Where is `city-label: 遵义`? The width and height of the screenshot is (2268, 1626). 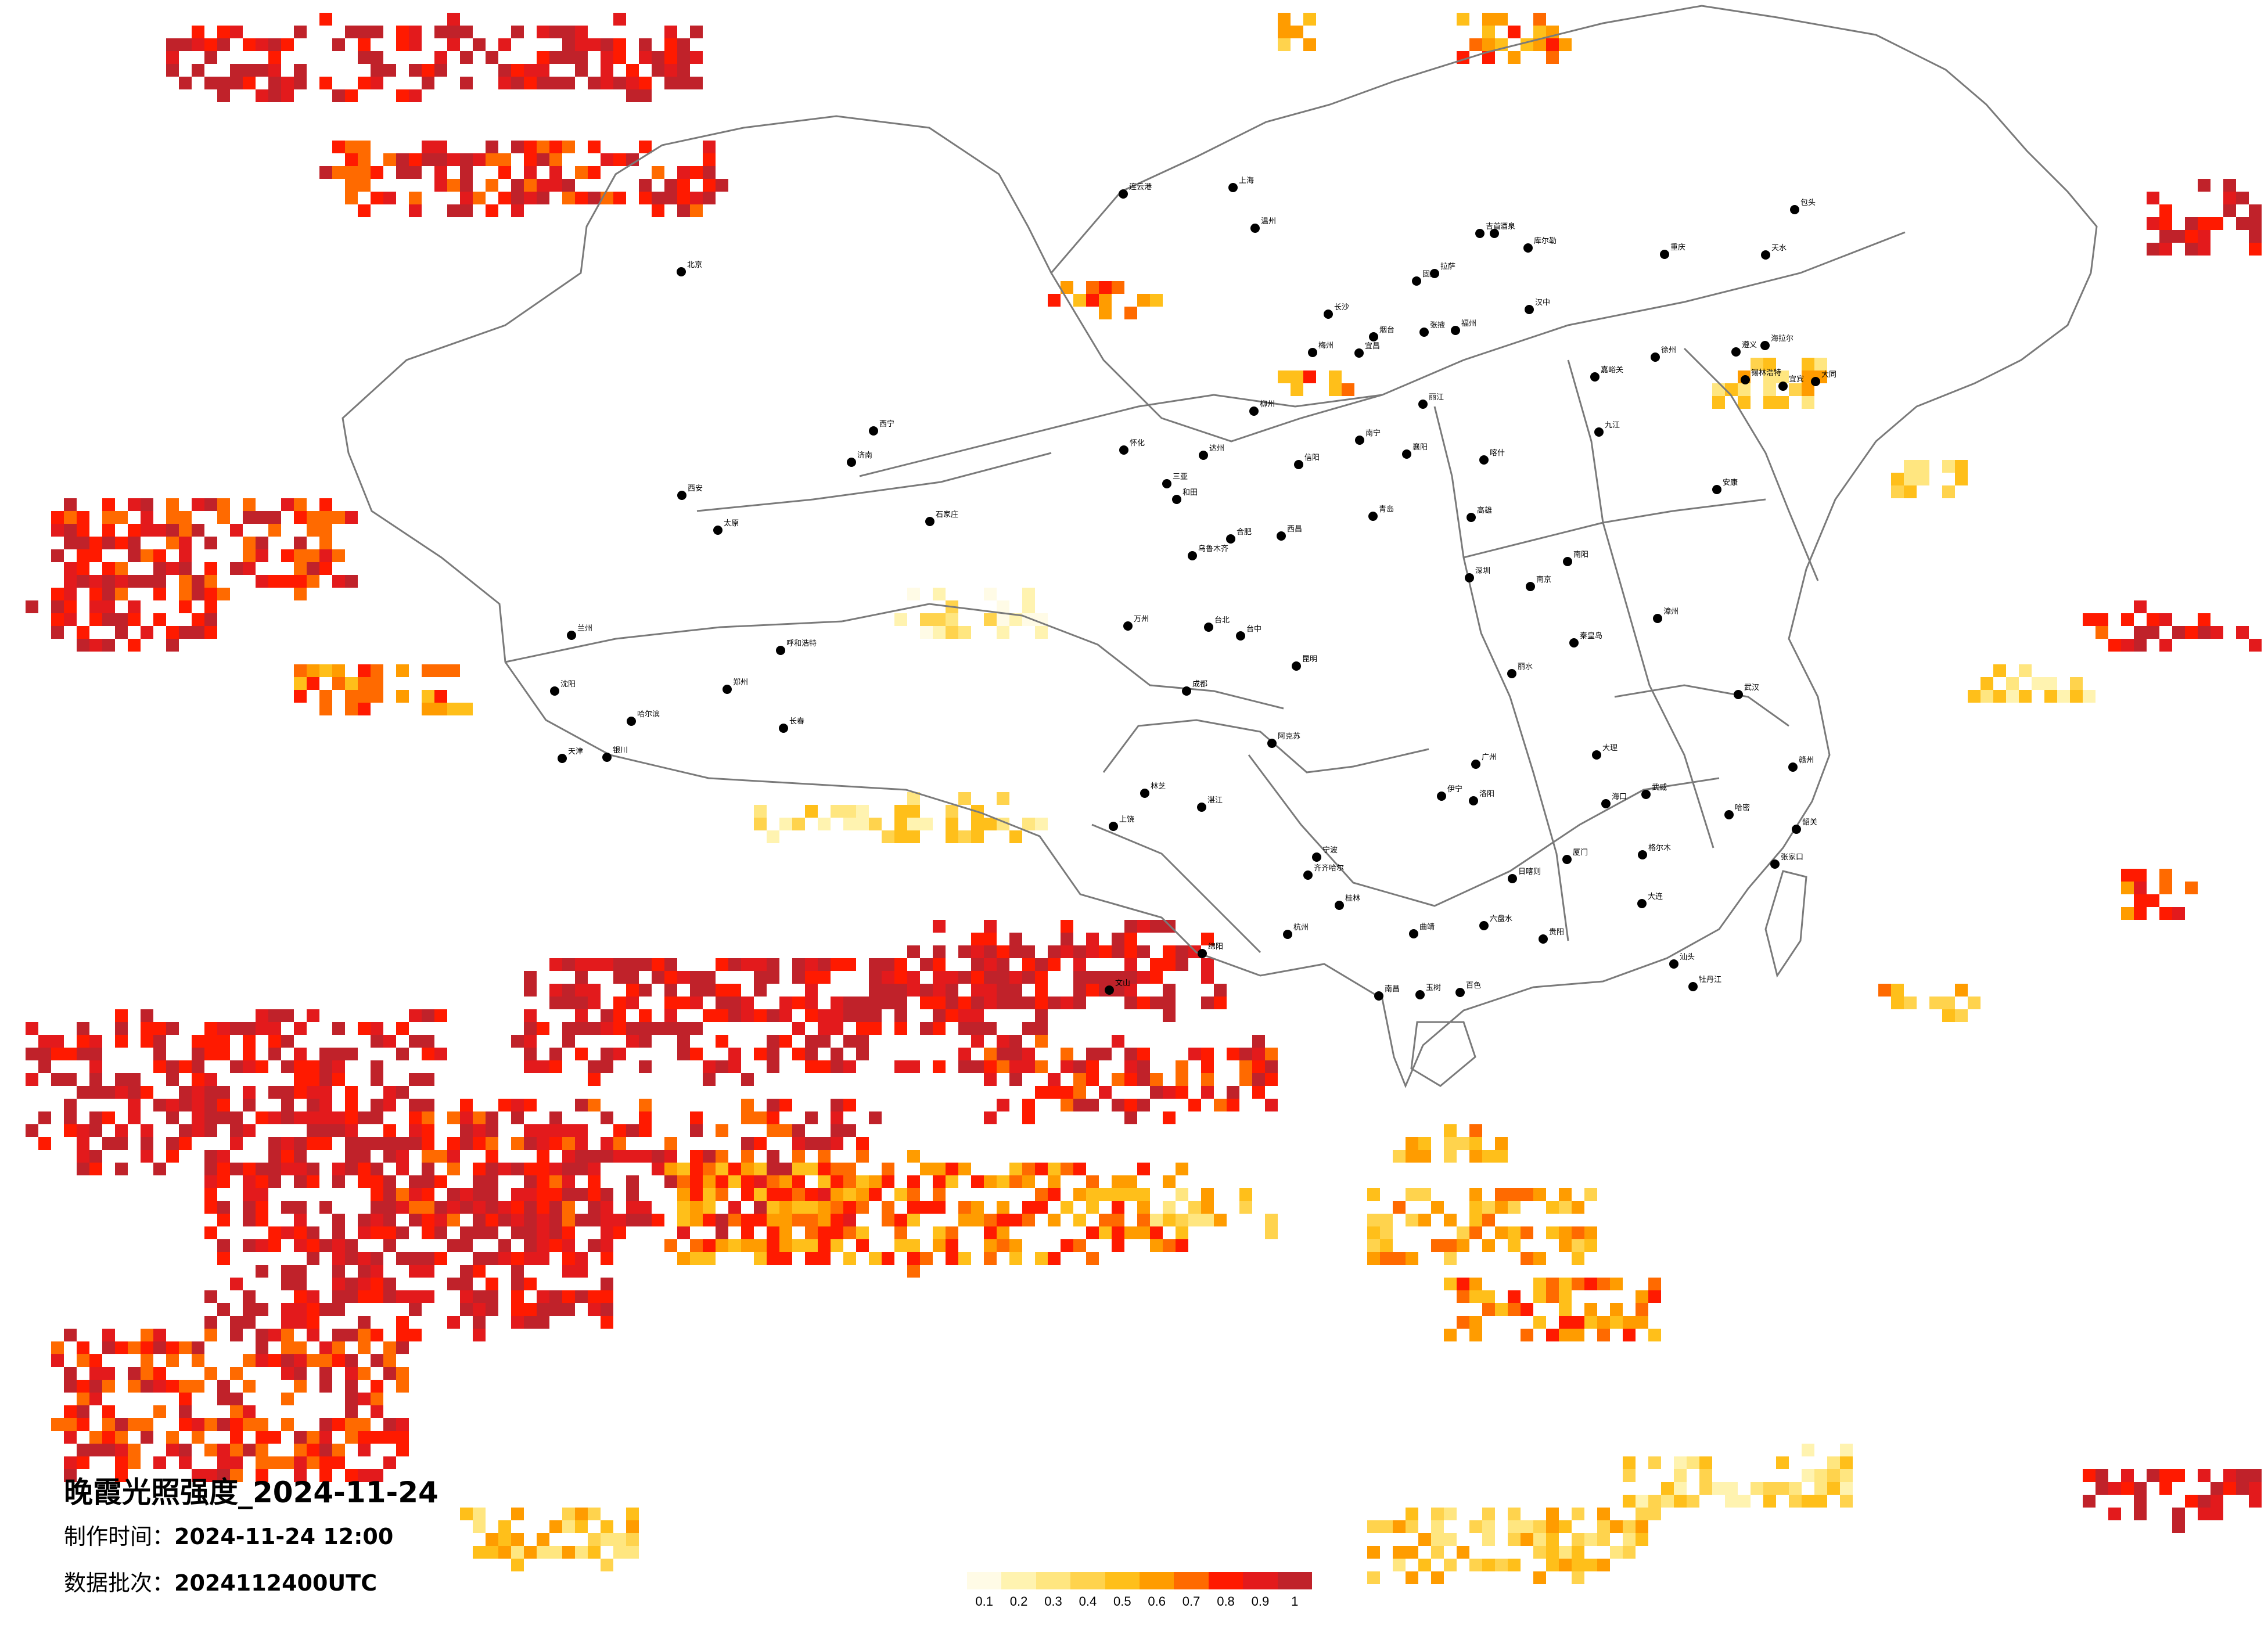
city-label: 遵义 is located at coordinates (1749, 345).